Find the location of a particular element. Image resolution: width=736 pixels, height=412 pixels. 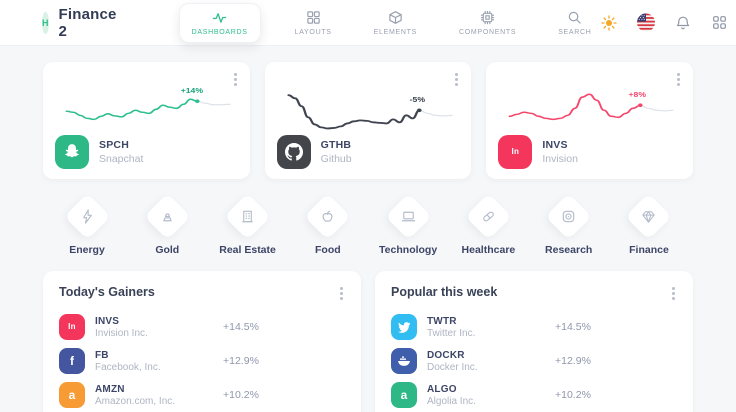

category-research: Research is located at coordinates (569, 224).